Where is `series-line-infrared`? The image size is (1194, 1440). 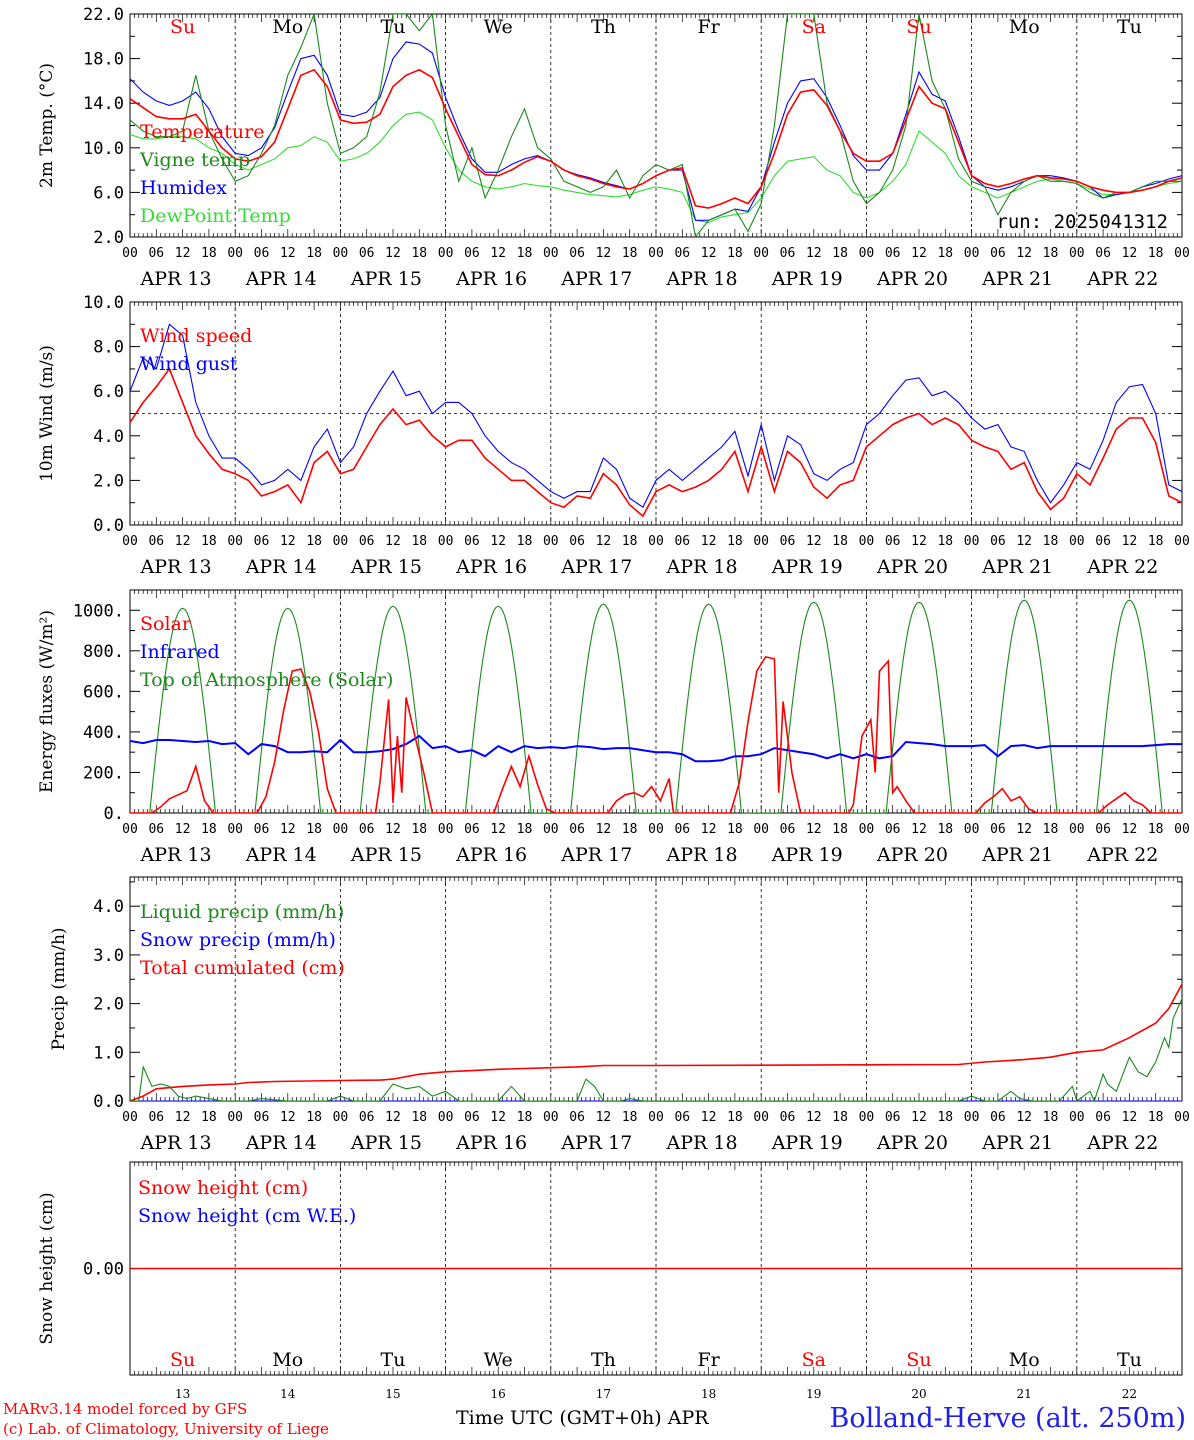
series-line-infrared is located at coordinates (656, 748).